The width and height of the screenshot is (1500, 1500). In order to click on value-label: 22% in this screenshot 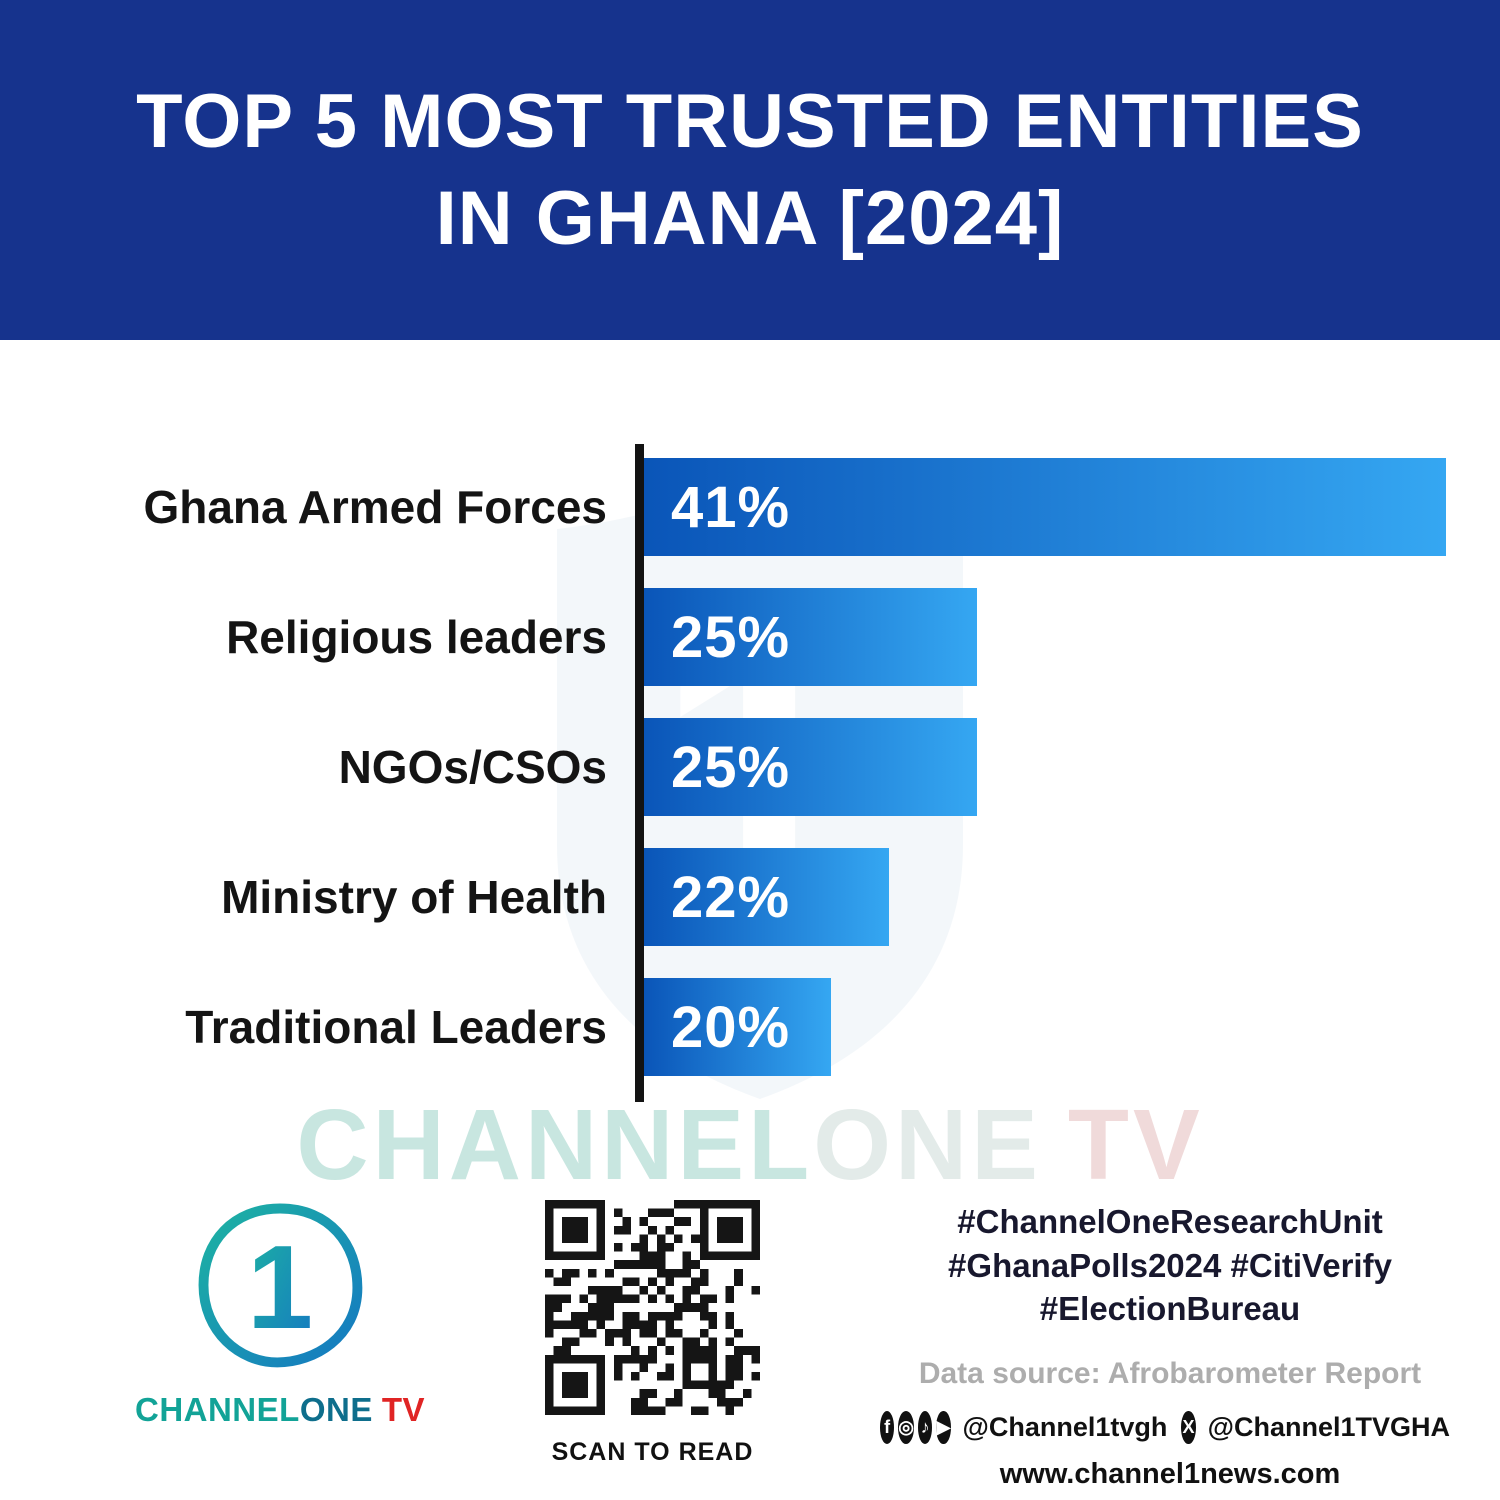, I will do `click(731, 897)`.